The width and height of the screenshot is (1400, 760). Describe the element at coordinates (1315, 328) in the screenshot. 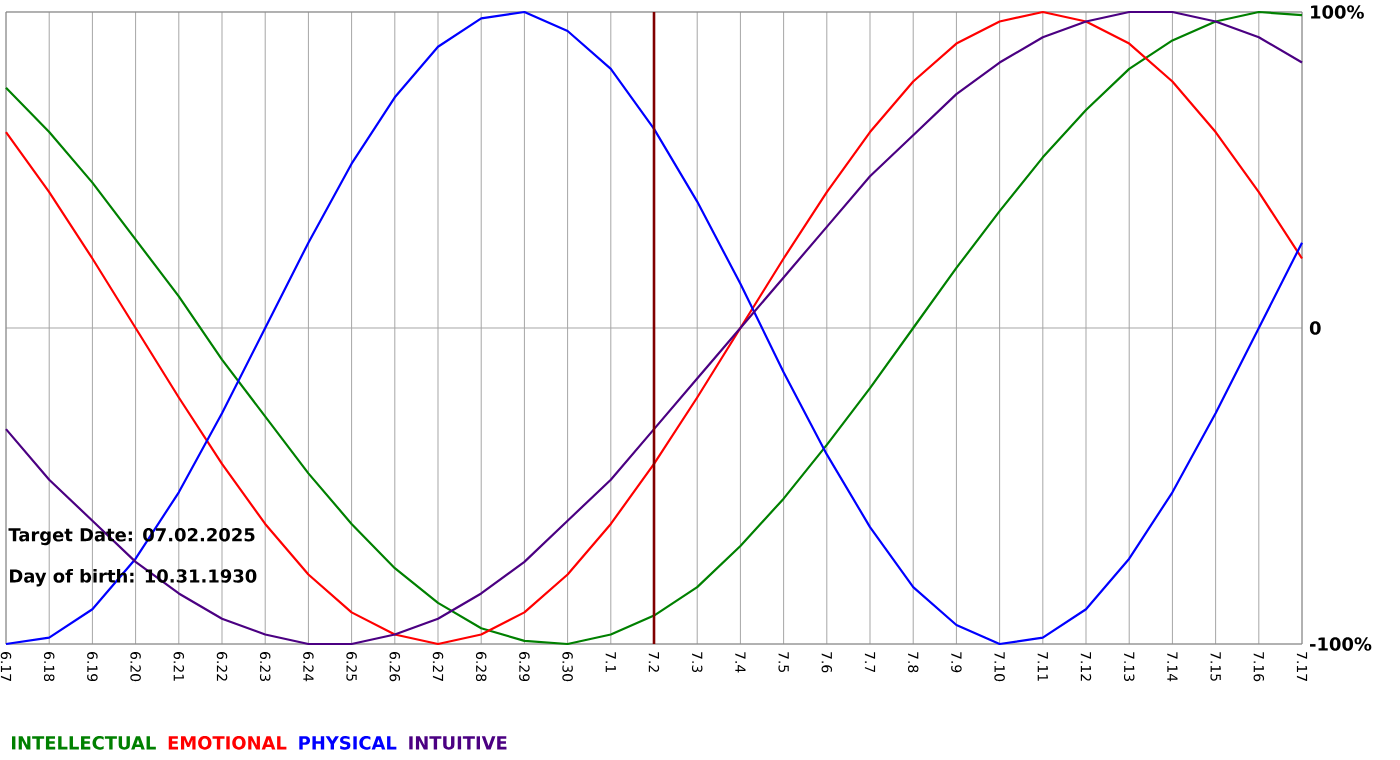

I see `y-tick-label: 0` at that location.